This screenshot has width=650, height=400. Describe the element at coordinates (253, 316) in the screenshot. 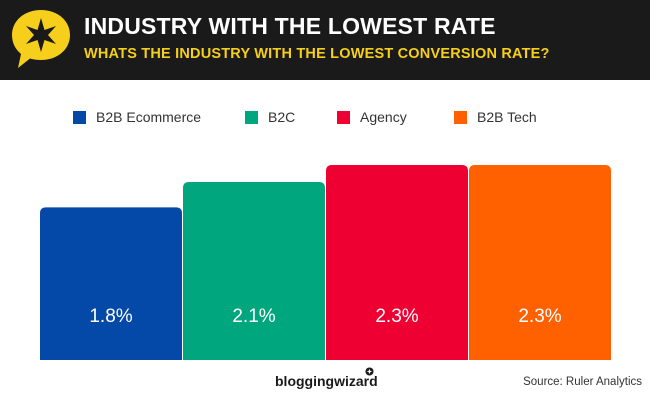

I see `data-label-b2c: 2.1%` at that location.